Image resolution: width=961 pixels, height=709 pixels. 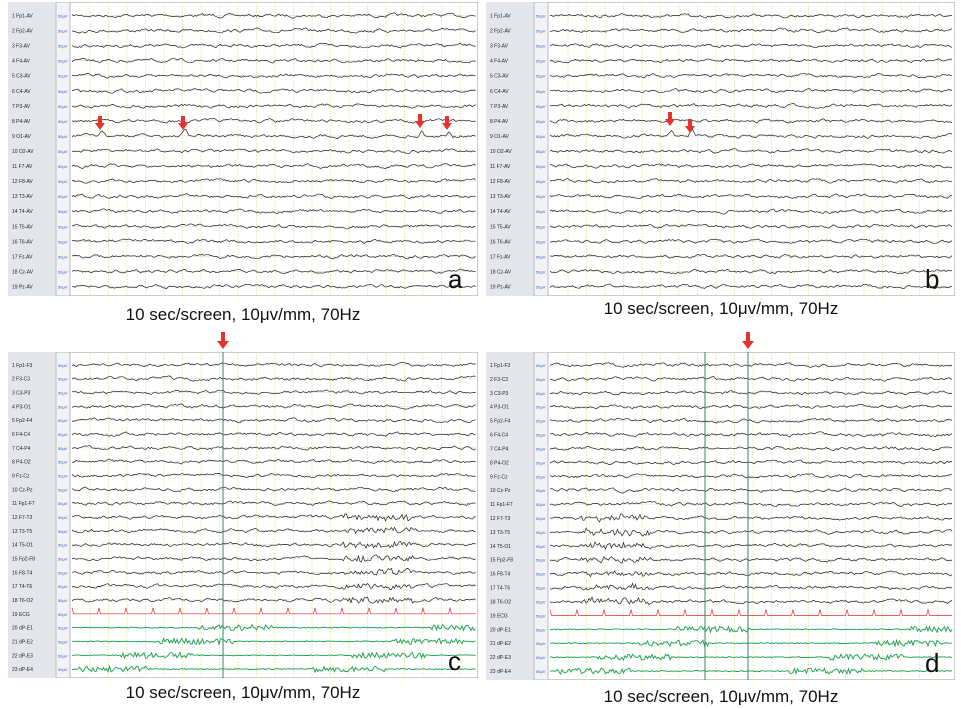 I want to click on channel-label: 5 Fp2-F4, so click(x=22, y=421).